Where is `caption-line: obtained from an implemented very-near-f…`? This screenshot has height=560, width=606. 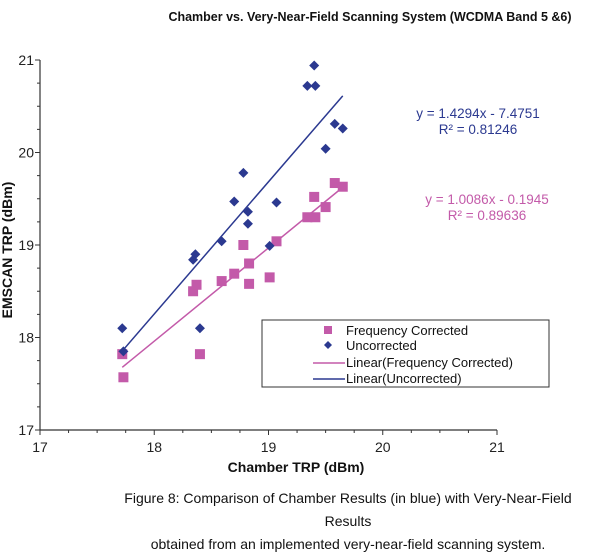
caption-line: obtained from an implemented very-near-f… is located at coordinates (348, 544).